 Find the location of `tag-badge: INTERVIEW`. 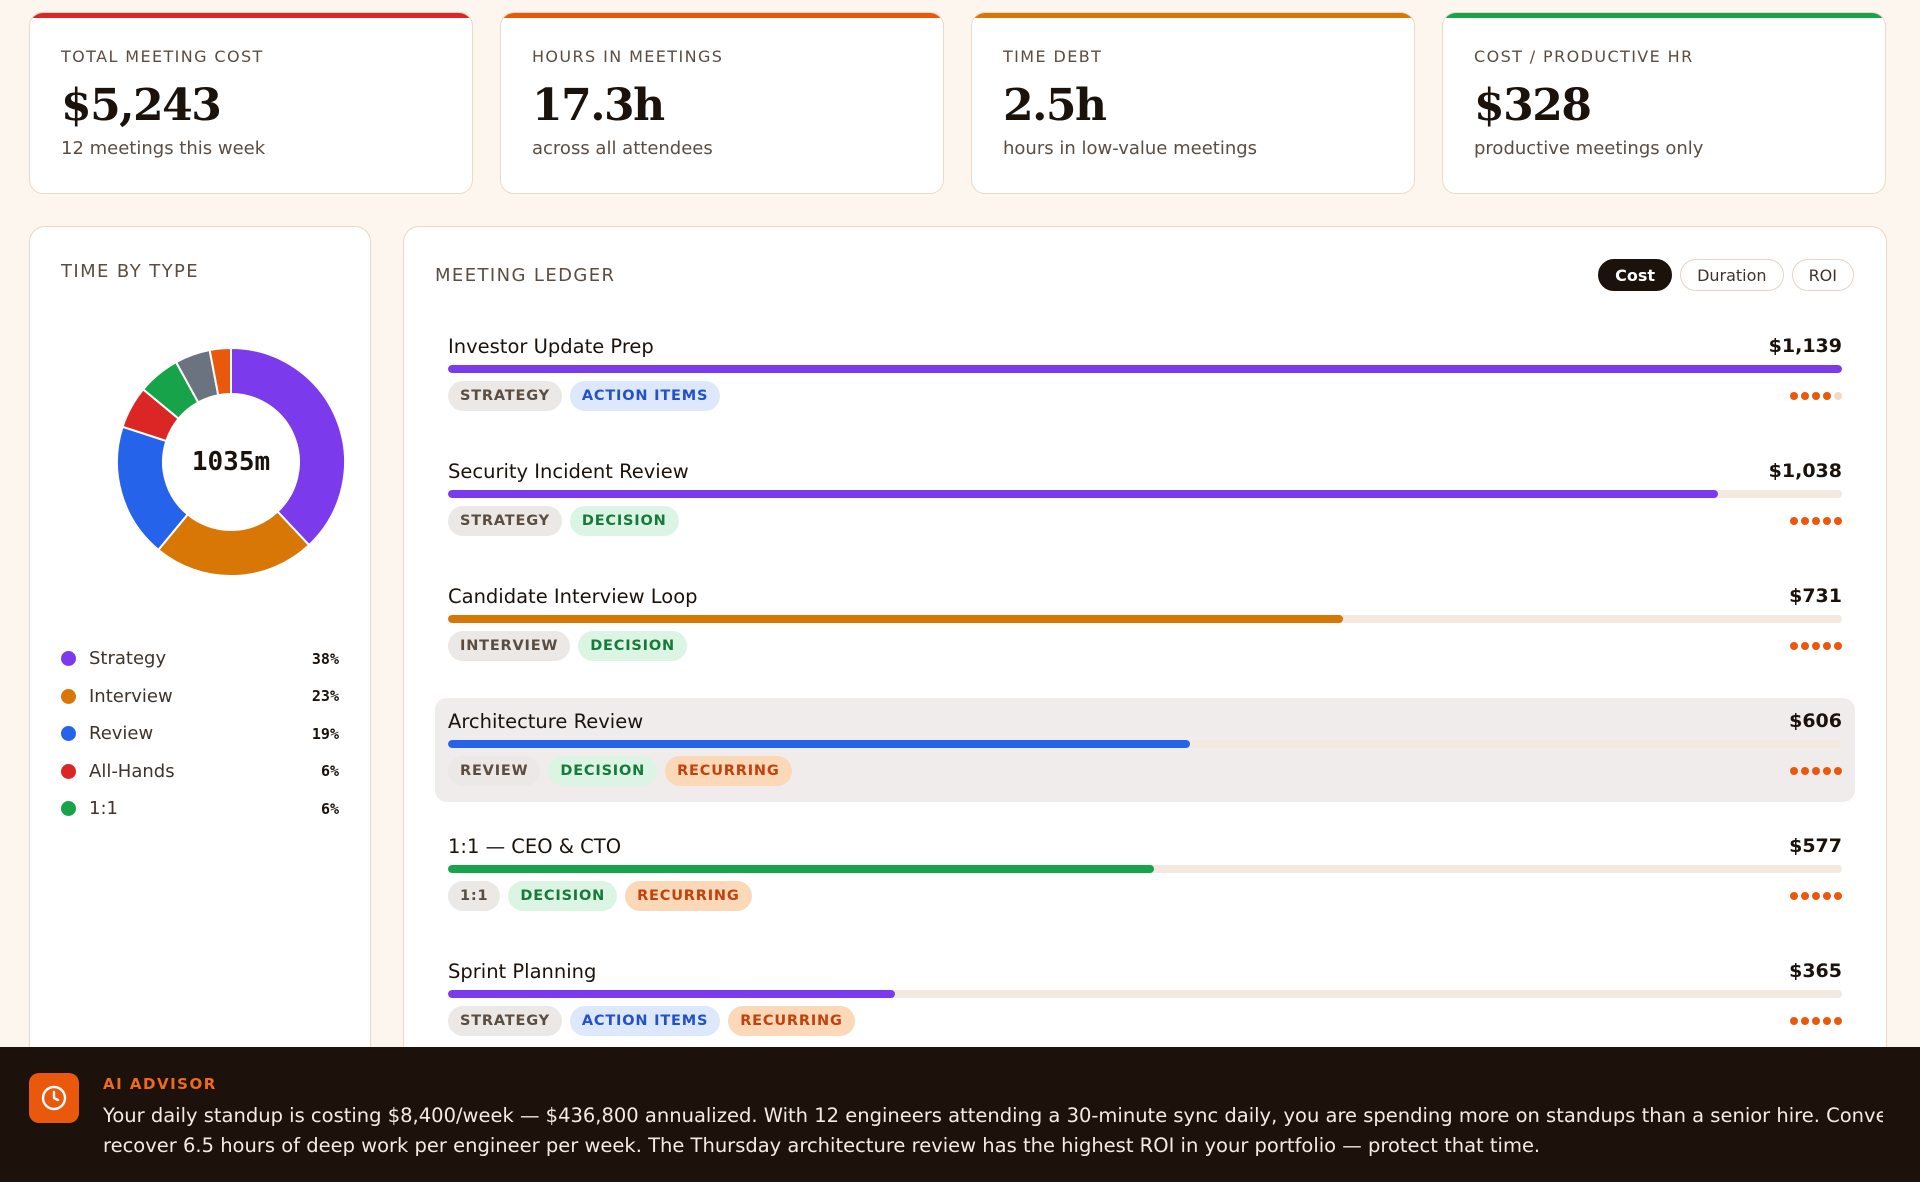

tag-badge: INTERVIEW is located at coordinates (509, 646).